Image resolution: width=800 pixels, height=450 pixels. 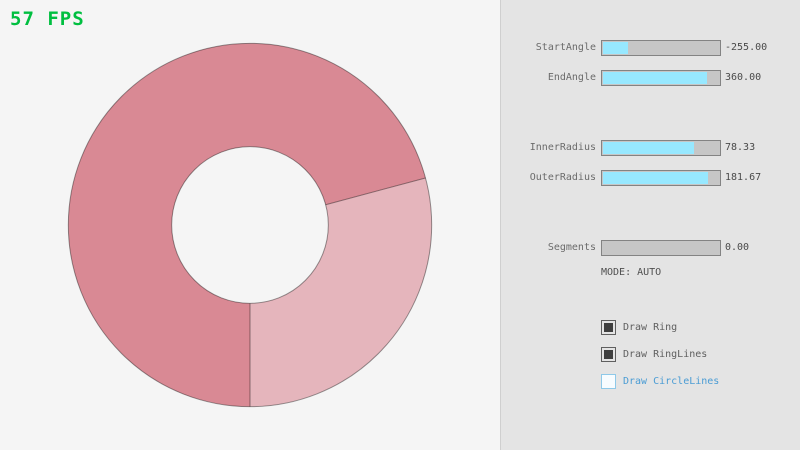 What do you see at coordinates (631, 272) in the screenshot?
I see `segments-mode-text: MODE: AUTO` at bounding box center [631, 272].